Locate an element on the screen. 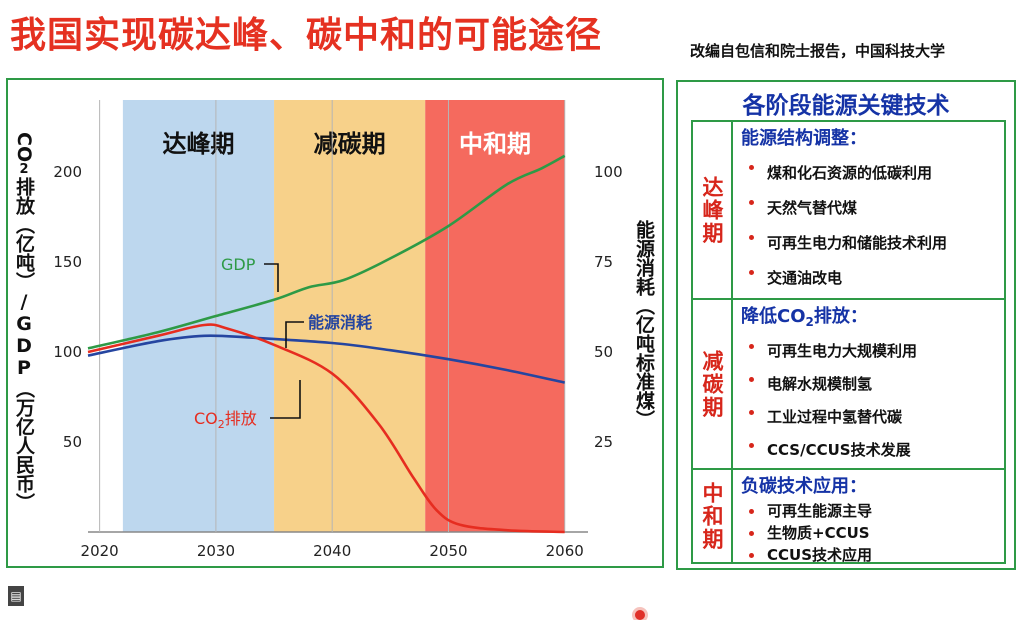 This screenshot has height=620, width=1024. energy-series-line is located at coordinates (326, 359).